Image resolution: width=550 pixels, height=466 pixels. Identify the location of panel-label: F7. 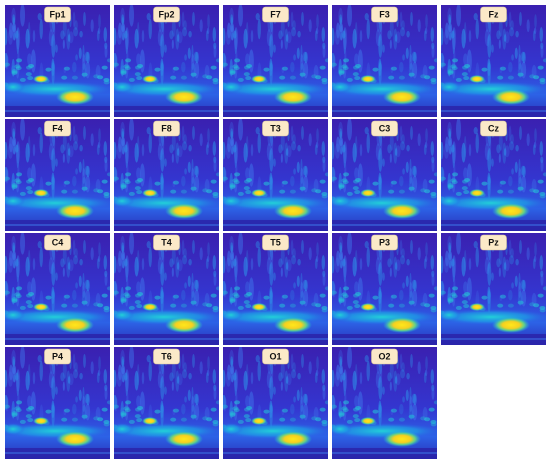
(275, 14).